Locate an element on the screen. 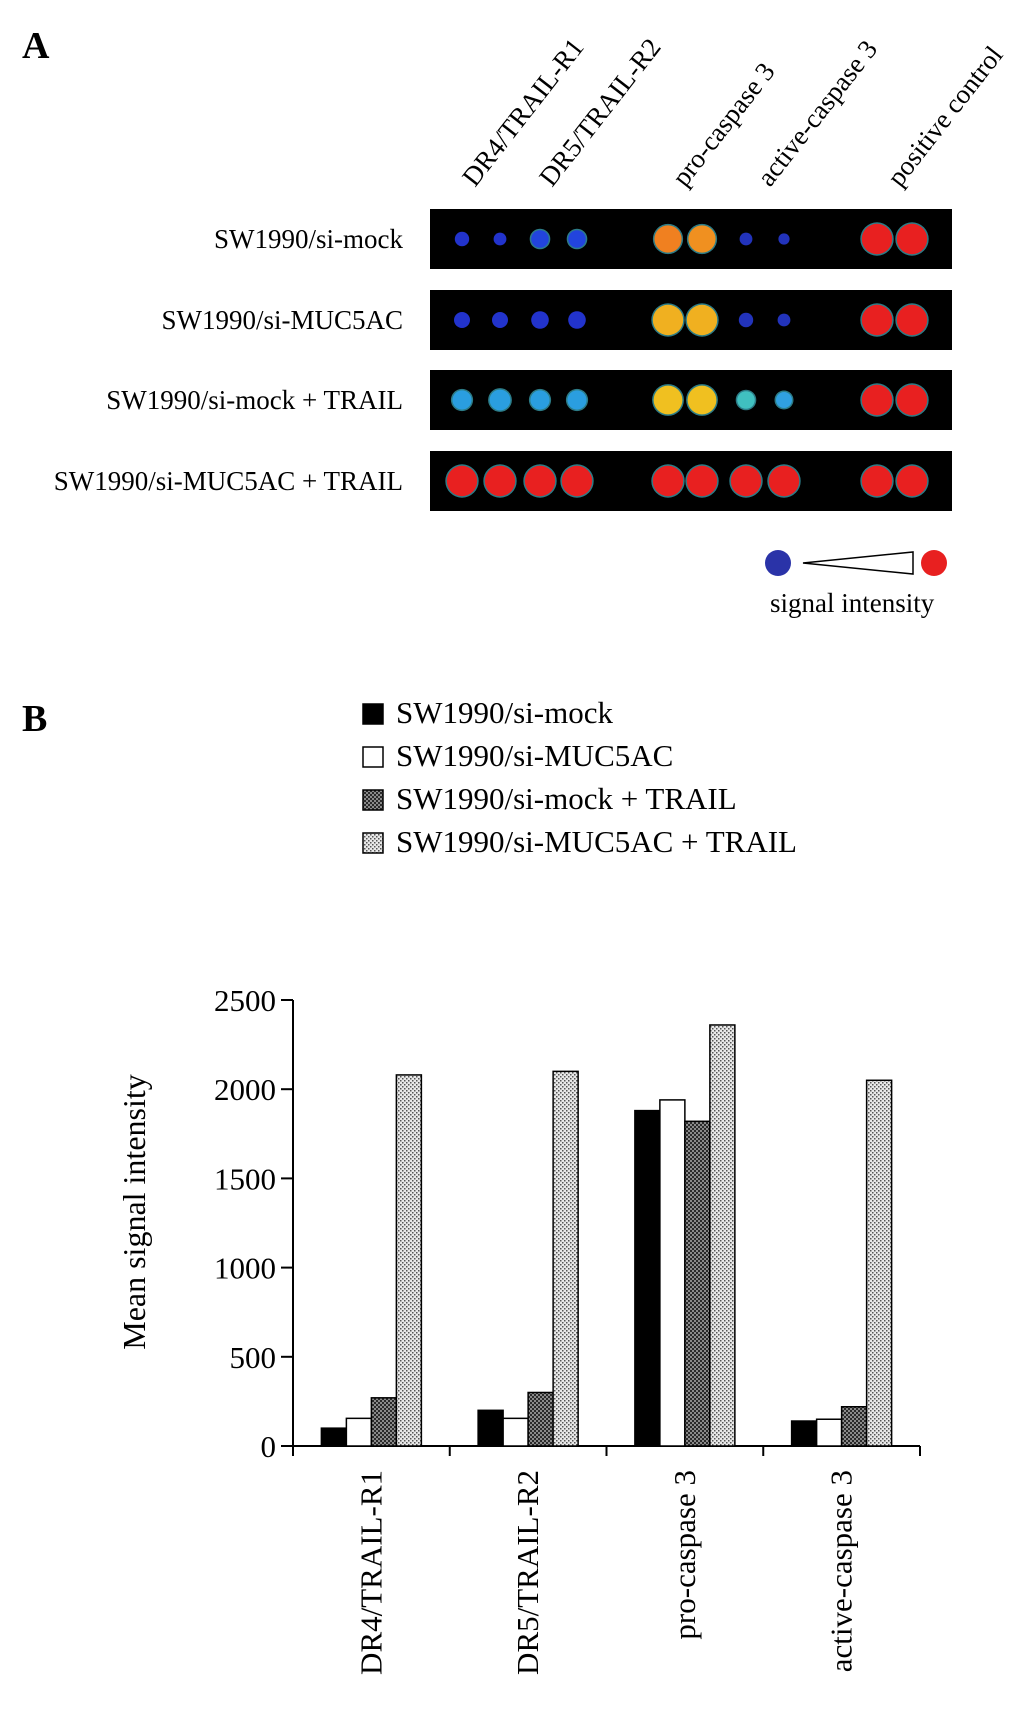  bar-sw1990-si-muc5ac-trail-dr5-trail-r2 is located at coordinates (565, 1258).